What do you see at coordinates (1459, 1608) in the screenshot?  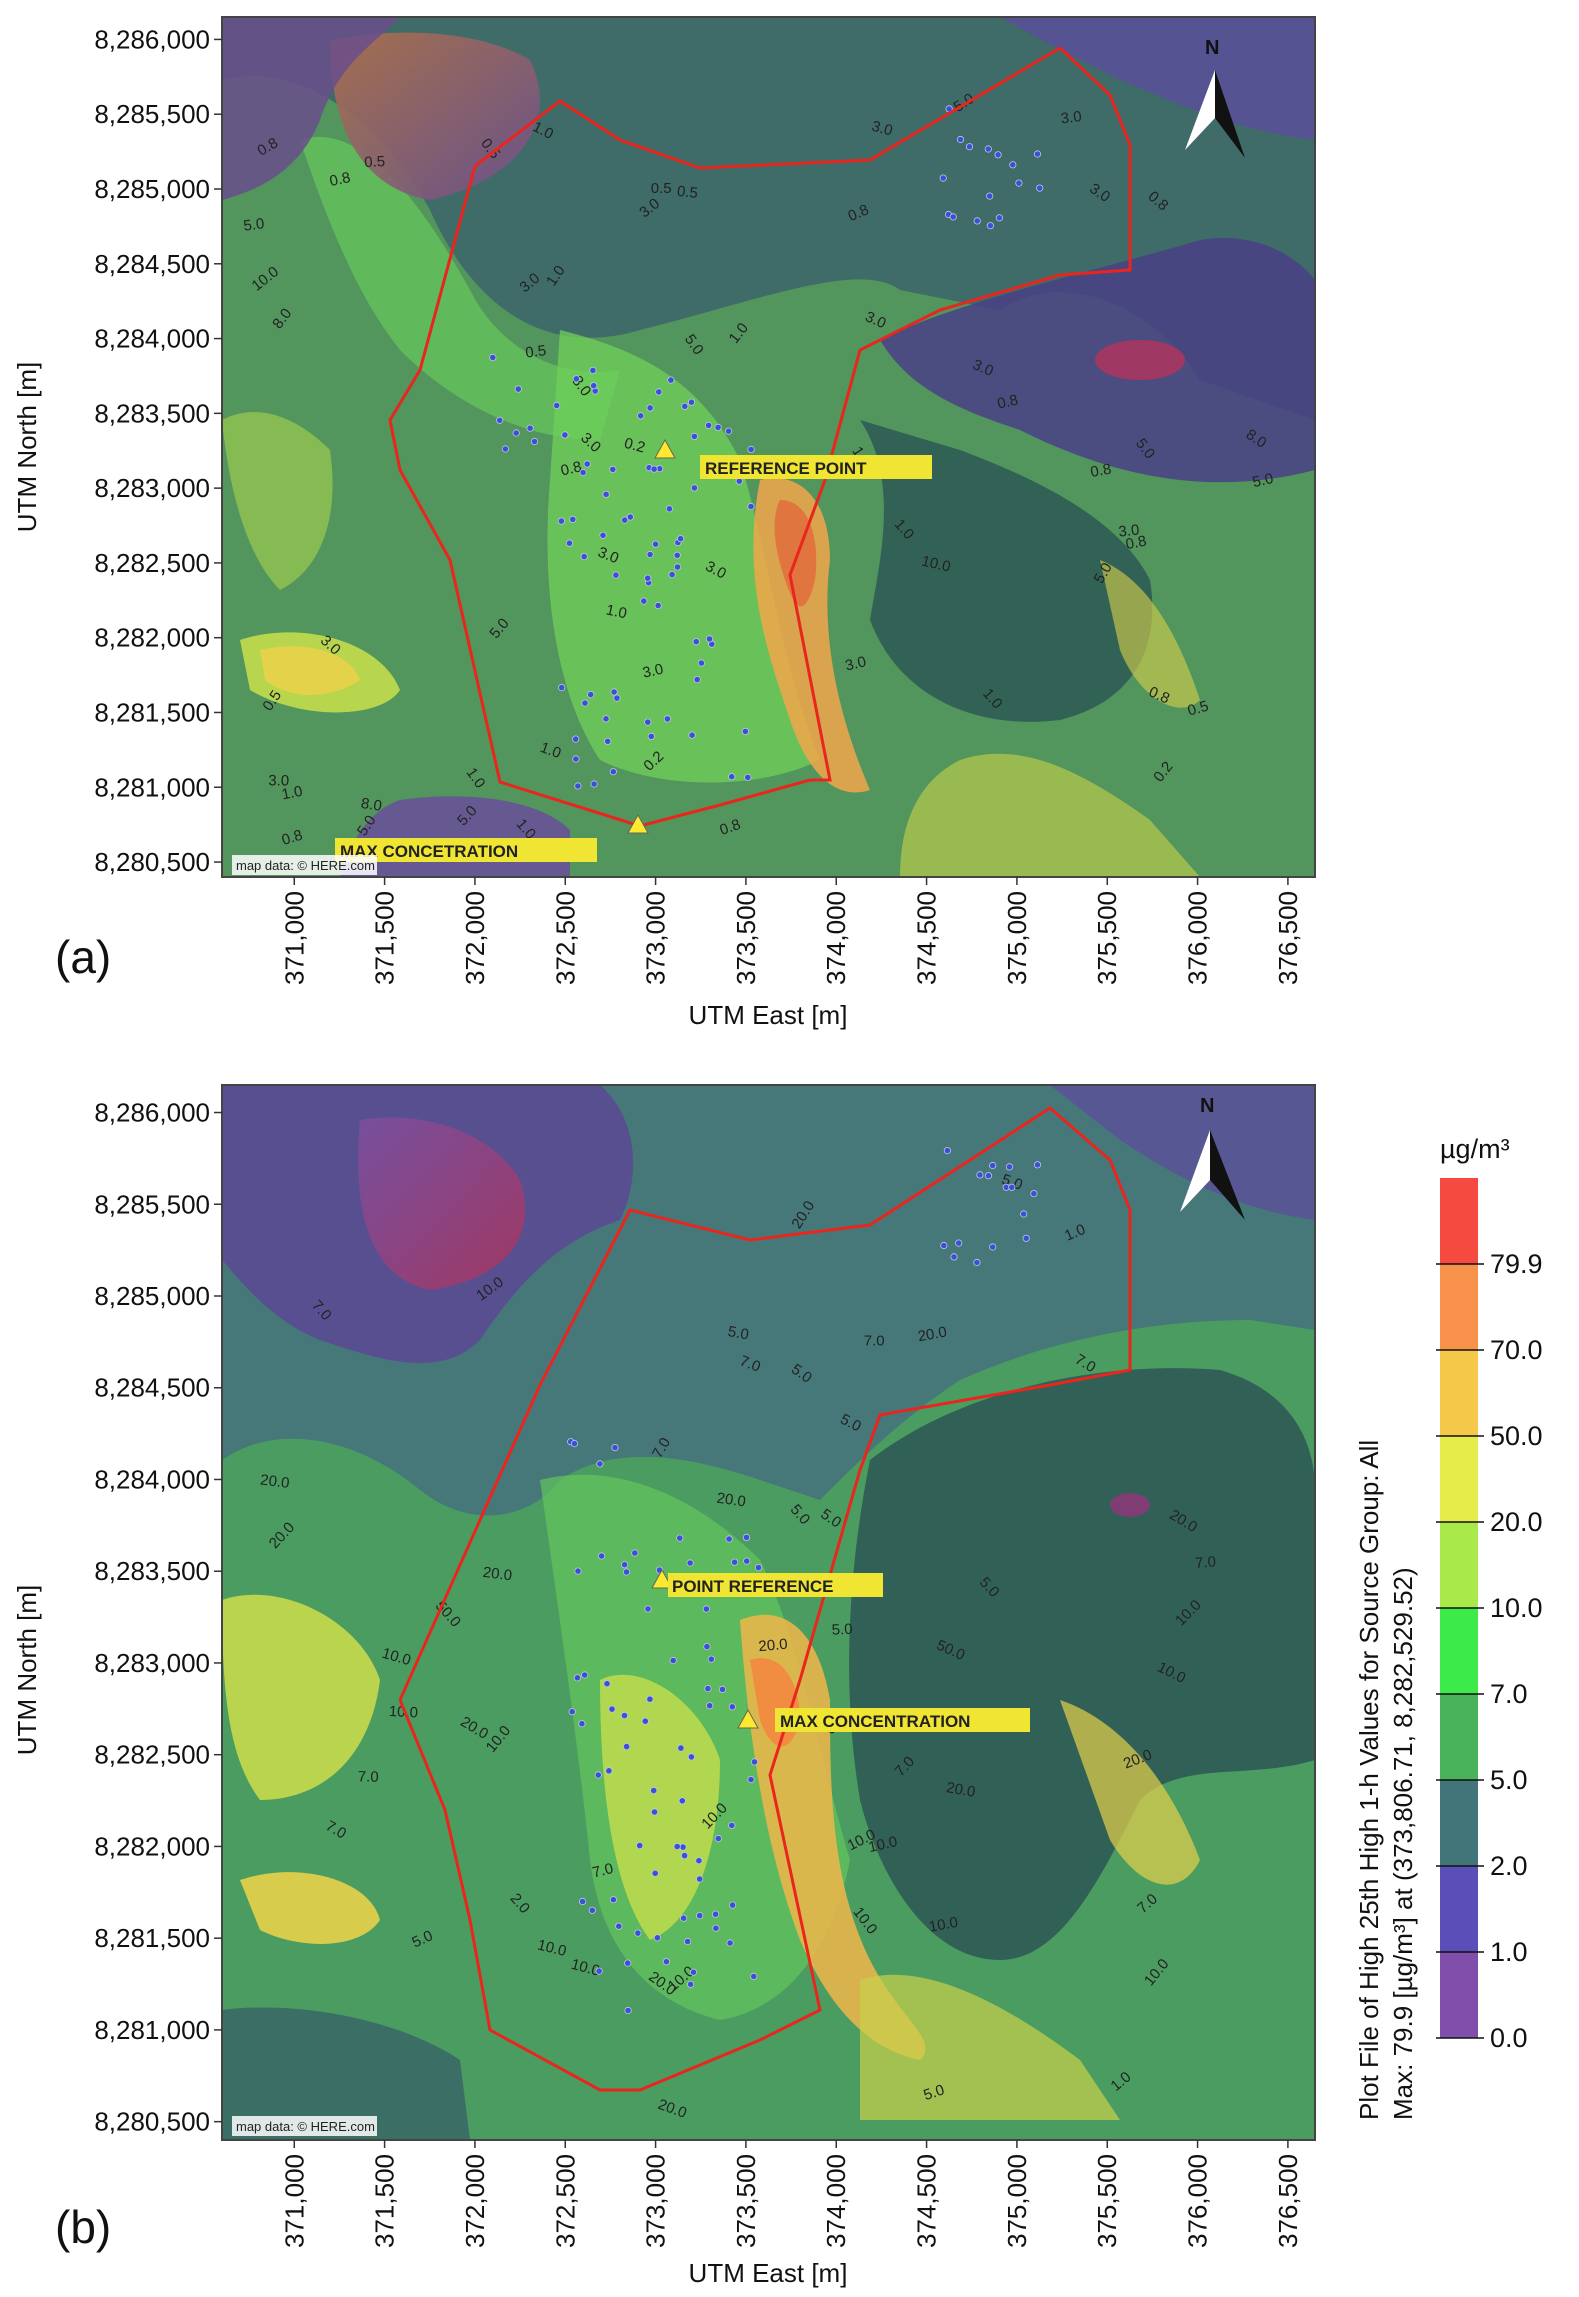 I see `legend-color-bands` at bounding box center [1459, 1608].